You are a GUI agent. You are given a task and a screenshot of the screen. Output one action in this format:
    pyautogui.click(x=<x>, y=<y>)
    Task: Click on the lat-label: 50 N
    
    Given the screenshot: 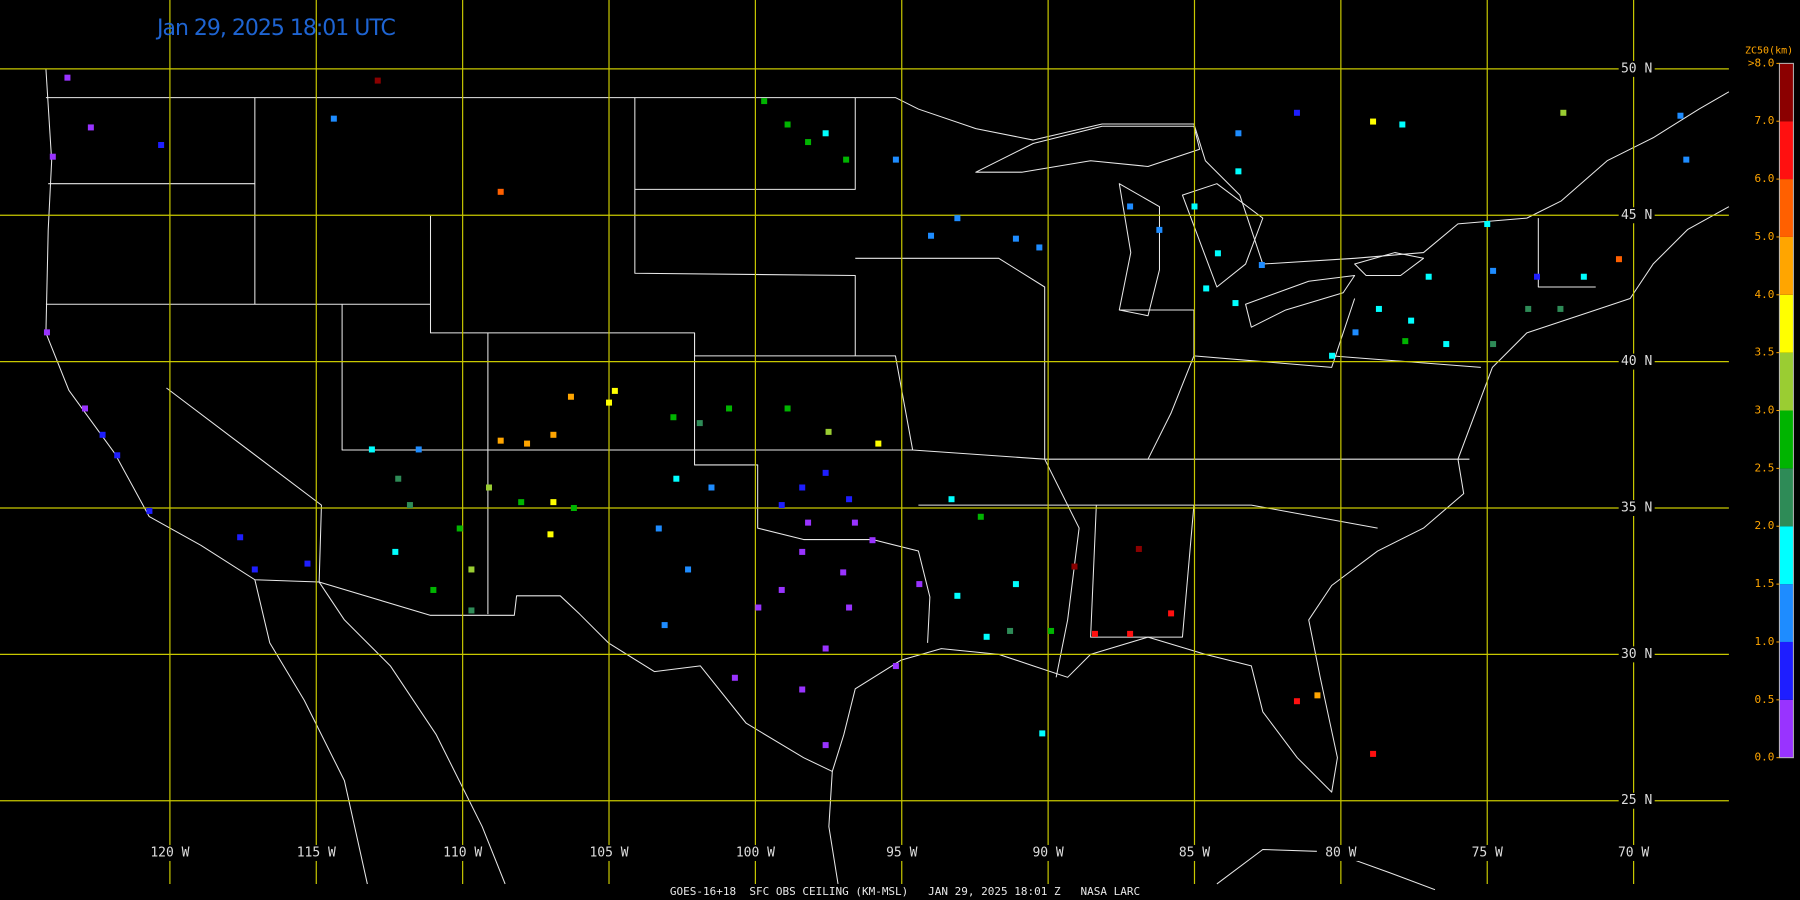 What is the action you would take?
    pyautogui.click(x=1636, y=68)
    